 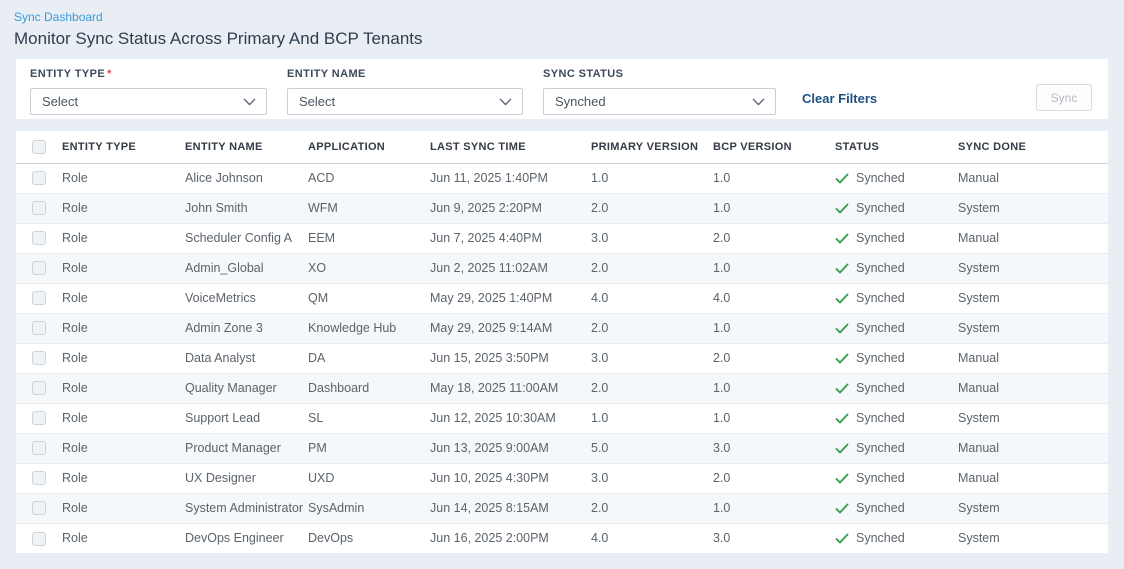 What do you see at coordinates (246, 238) in the screenshot?
I see `cell-entity-name: Scheduler Config A` at bounding box center [246, 238].